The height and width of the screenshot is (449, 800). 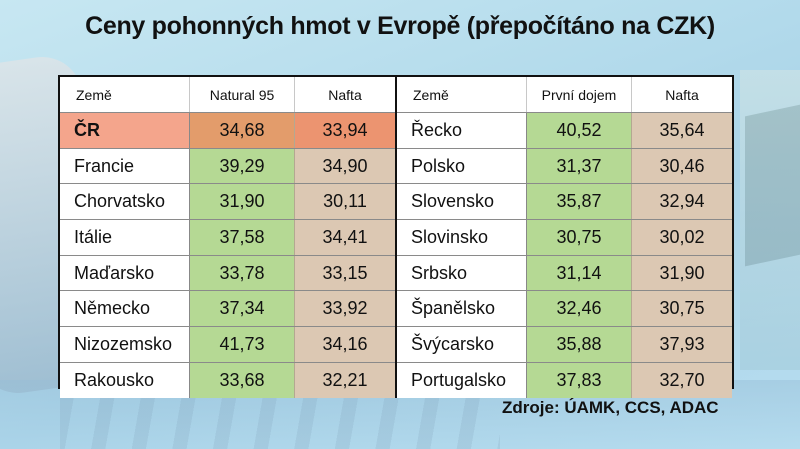 I want to click on background-texture, so click(x=280, y=422).